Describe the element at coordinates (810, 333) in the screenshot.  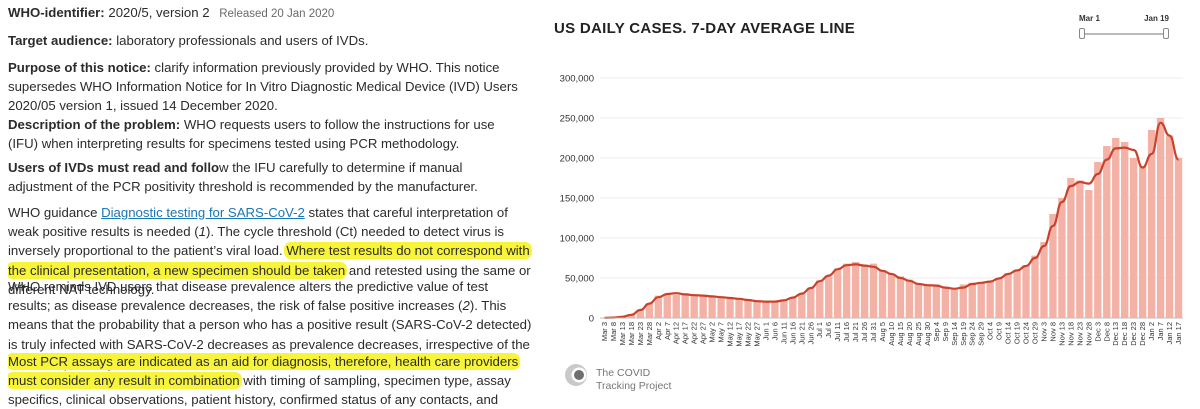
I see `x-tick-label: Jun 26` at that location.